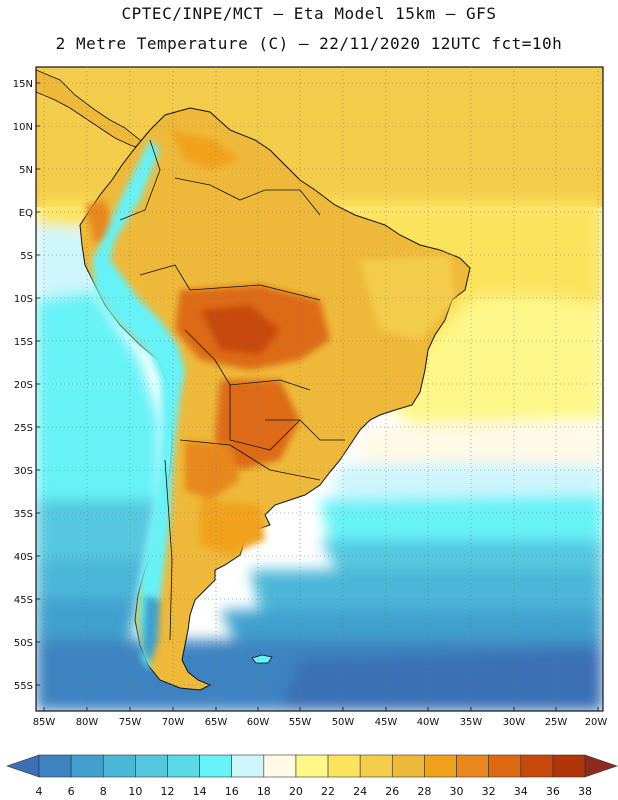 The width and height of the screenshot is (618, 800). I want to click on lon-label: 55W, so click(300, 722).